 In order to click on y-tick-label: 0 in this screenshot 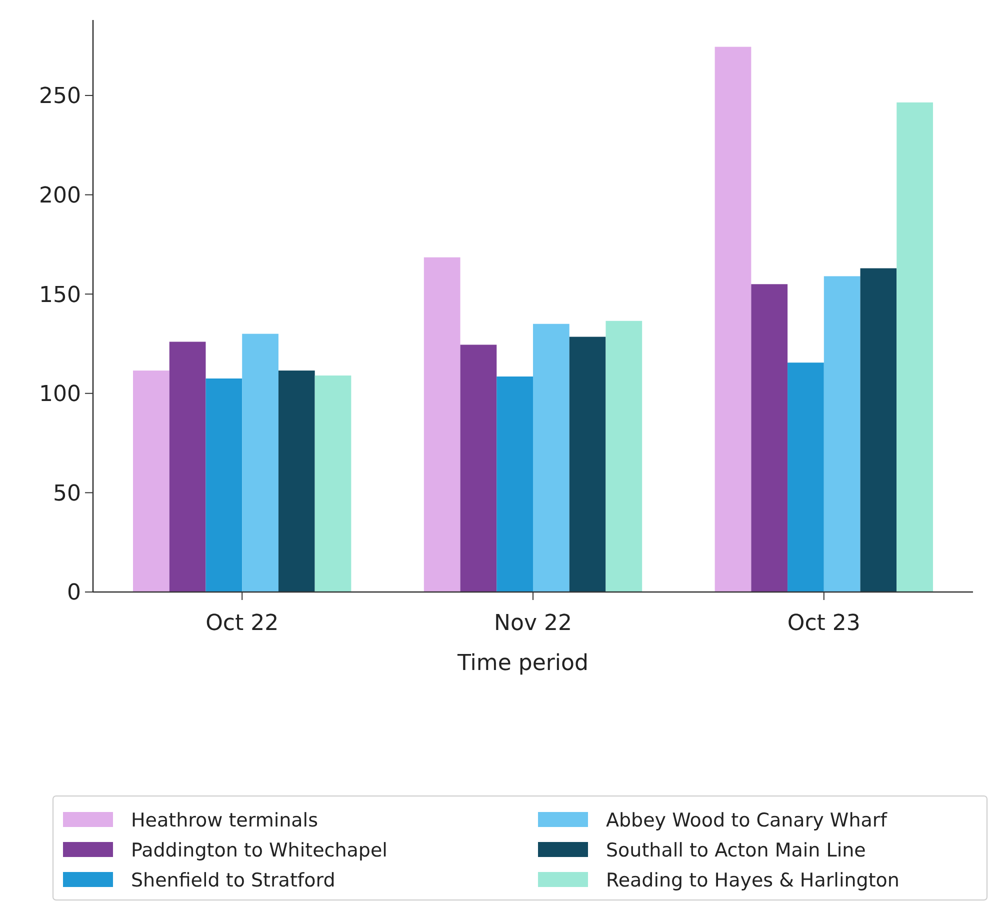, I will do `click(74, 593)`.